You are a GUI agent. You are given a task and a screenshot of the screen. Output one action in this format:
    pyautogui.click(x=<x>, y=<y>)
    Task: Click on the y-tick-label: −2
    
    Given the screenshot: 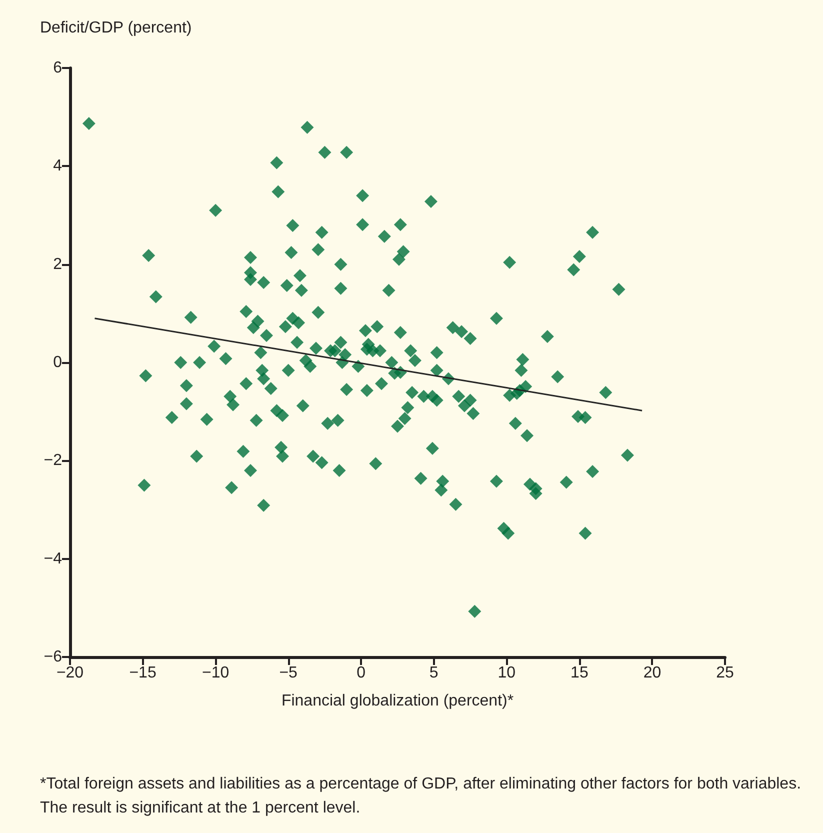 What is the action you would take?
    pyautogui.click(x=53, y=461)
    